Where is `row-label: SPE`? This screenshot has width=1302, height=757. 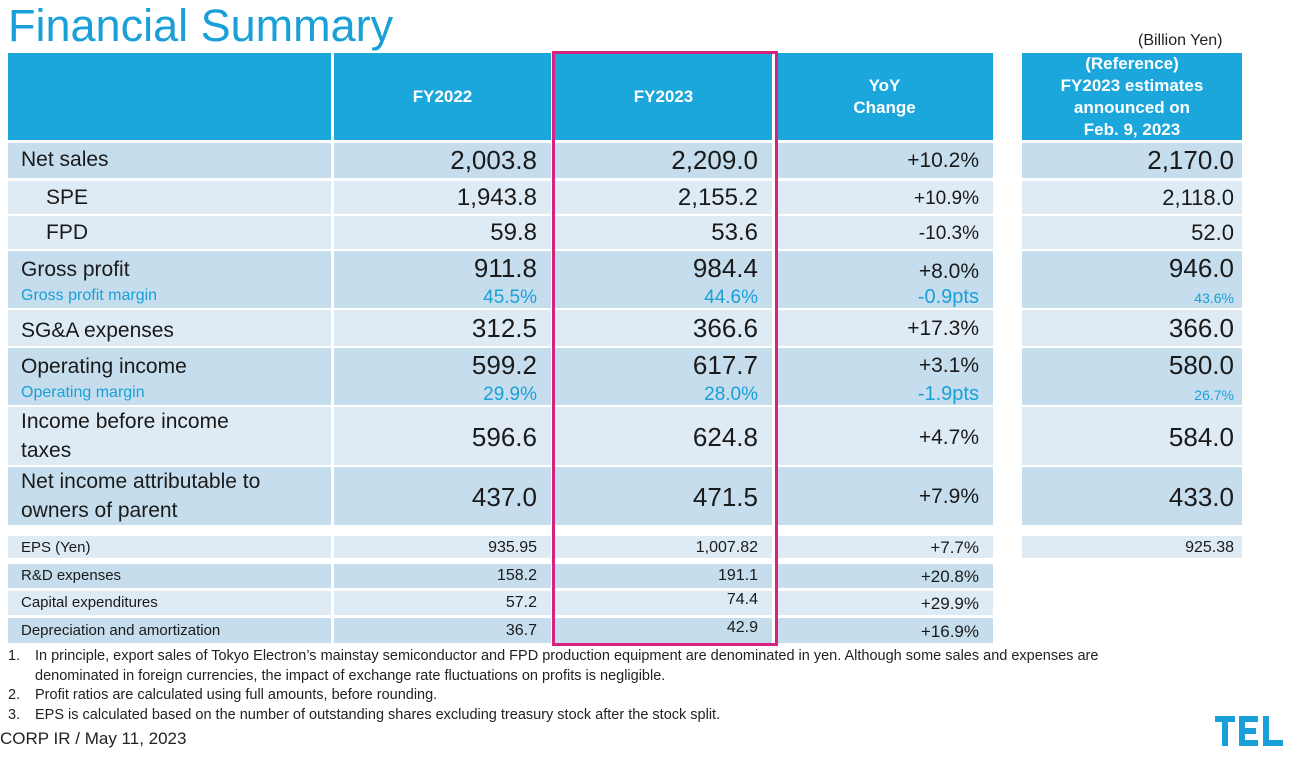 row-label: SPE is located at coordinates (67, 197).